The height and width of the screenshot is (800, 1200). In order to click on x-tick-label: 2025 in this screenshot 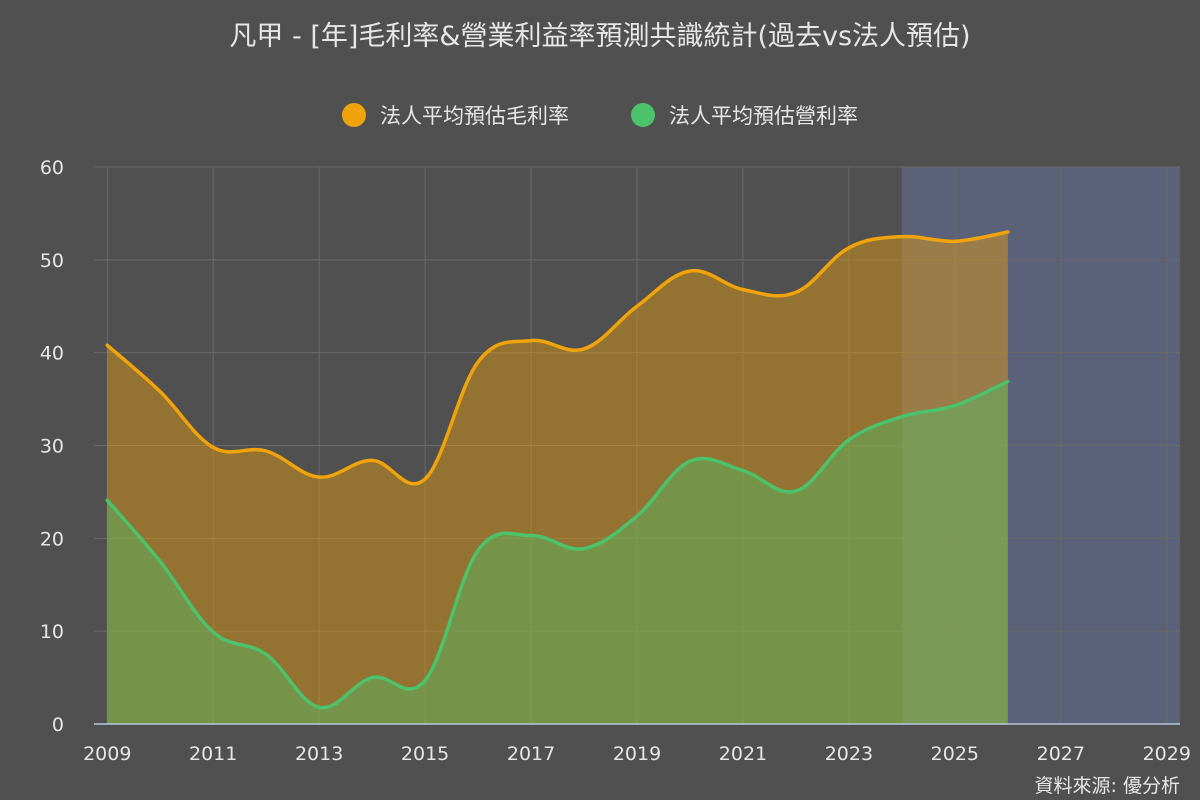, I will do `click(955, 754)`.